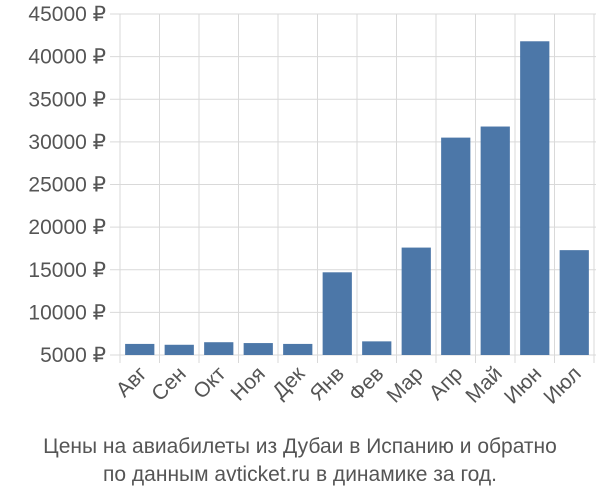  Describe the element at coordinates (67, 227) in the screenshot. I see `y-tick-label: 20000 ₽` at that location.